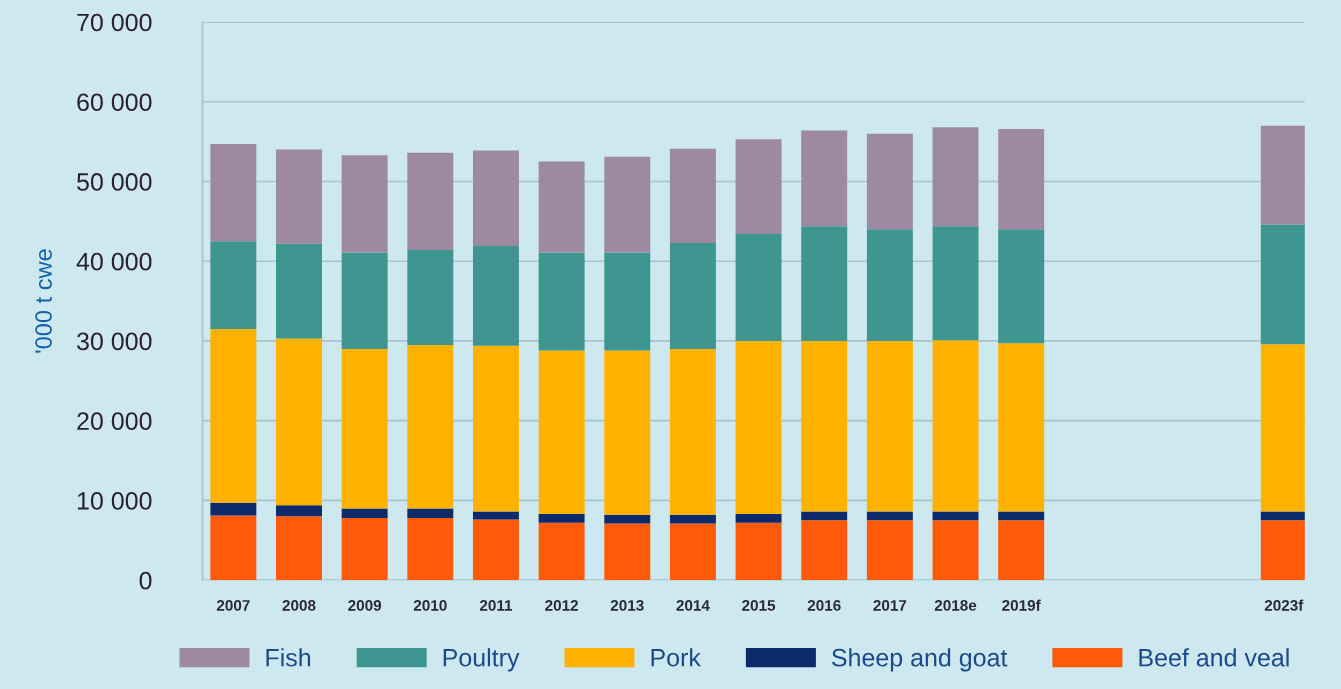 The width and height of the screenshot is (1341, 689). I want to click on x-tick-label: 2016, so click(824, 605).